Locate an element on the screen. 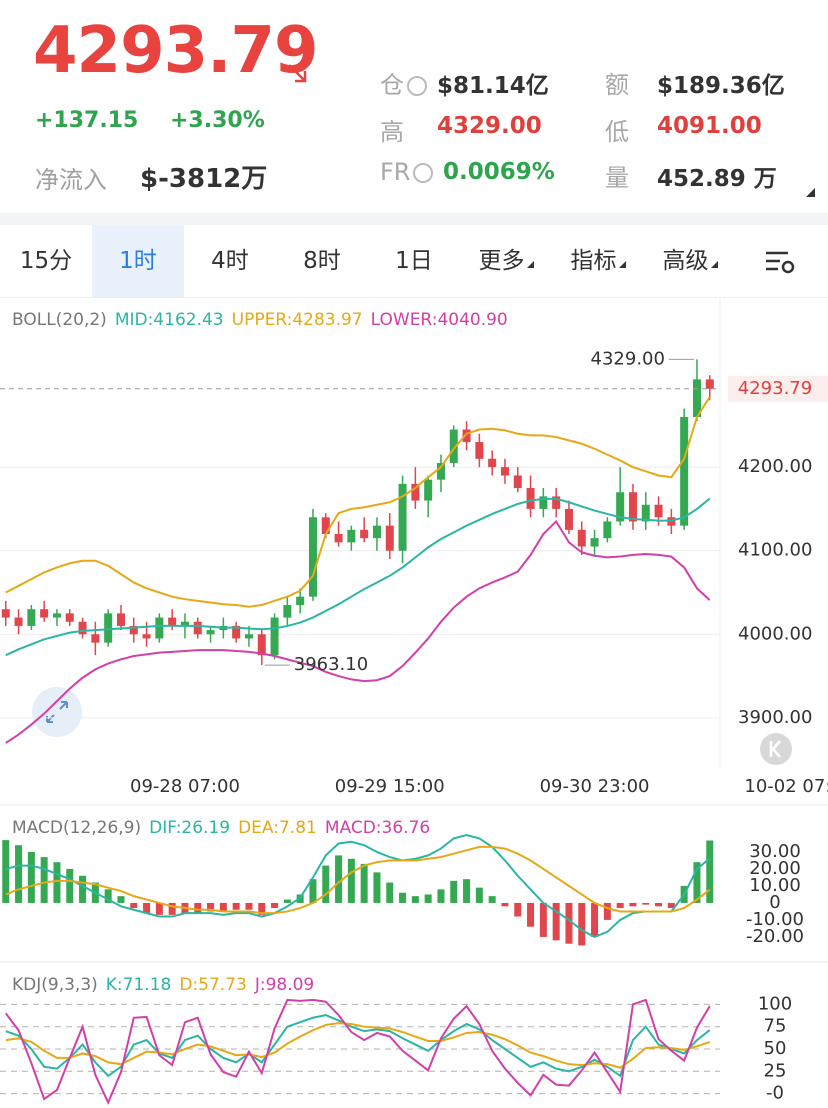  stat-label: 仓 is located at coordinates (403, 82).